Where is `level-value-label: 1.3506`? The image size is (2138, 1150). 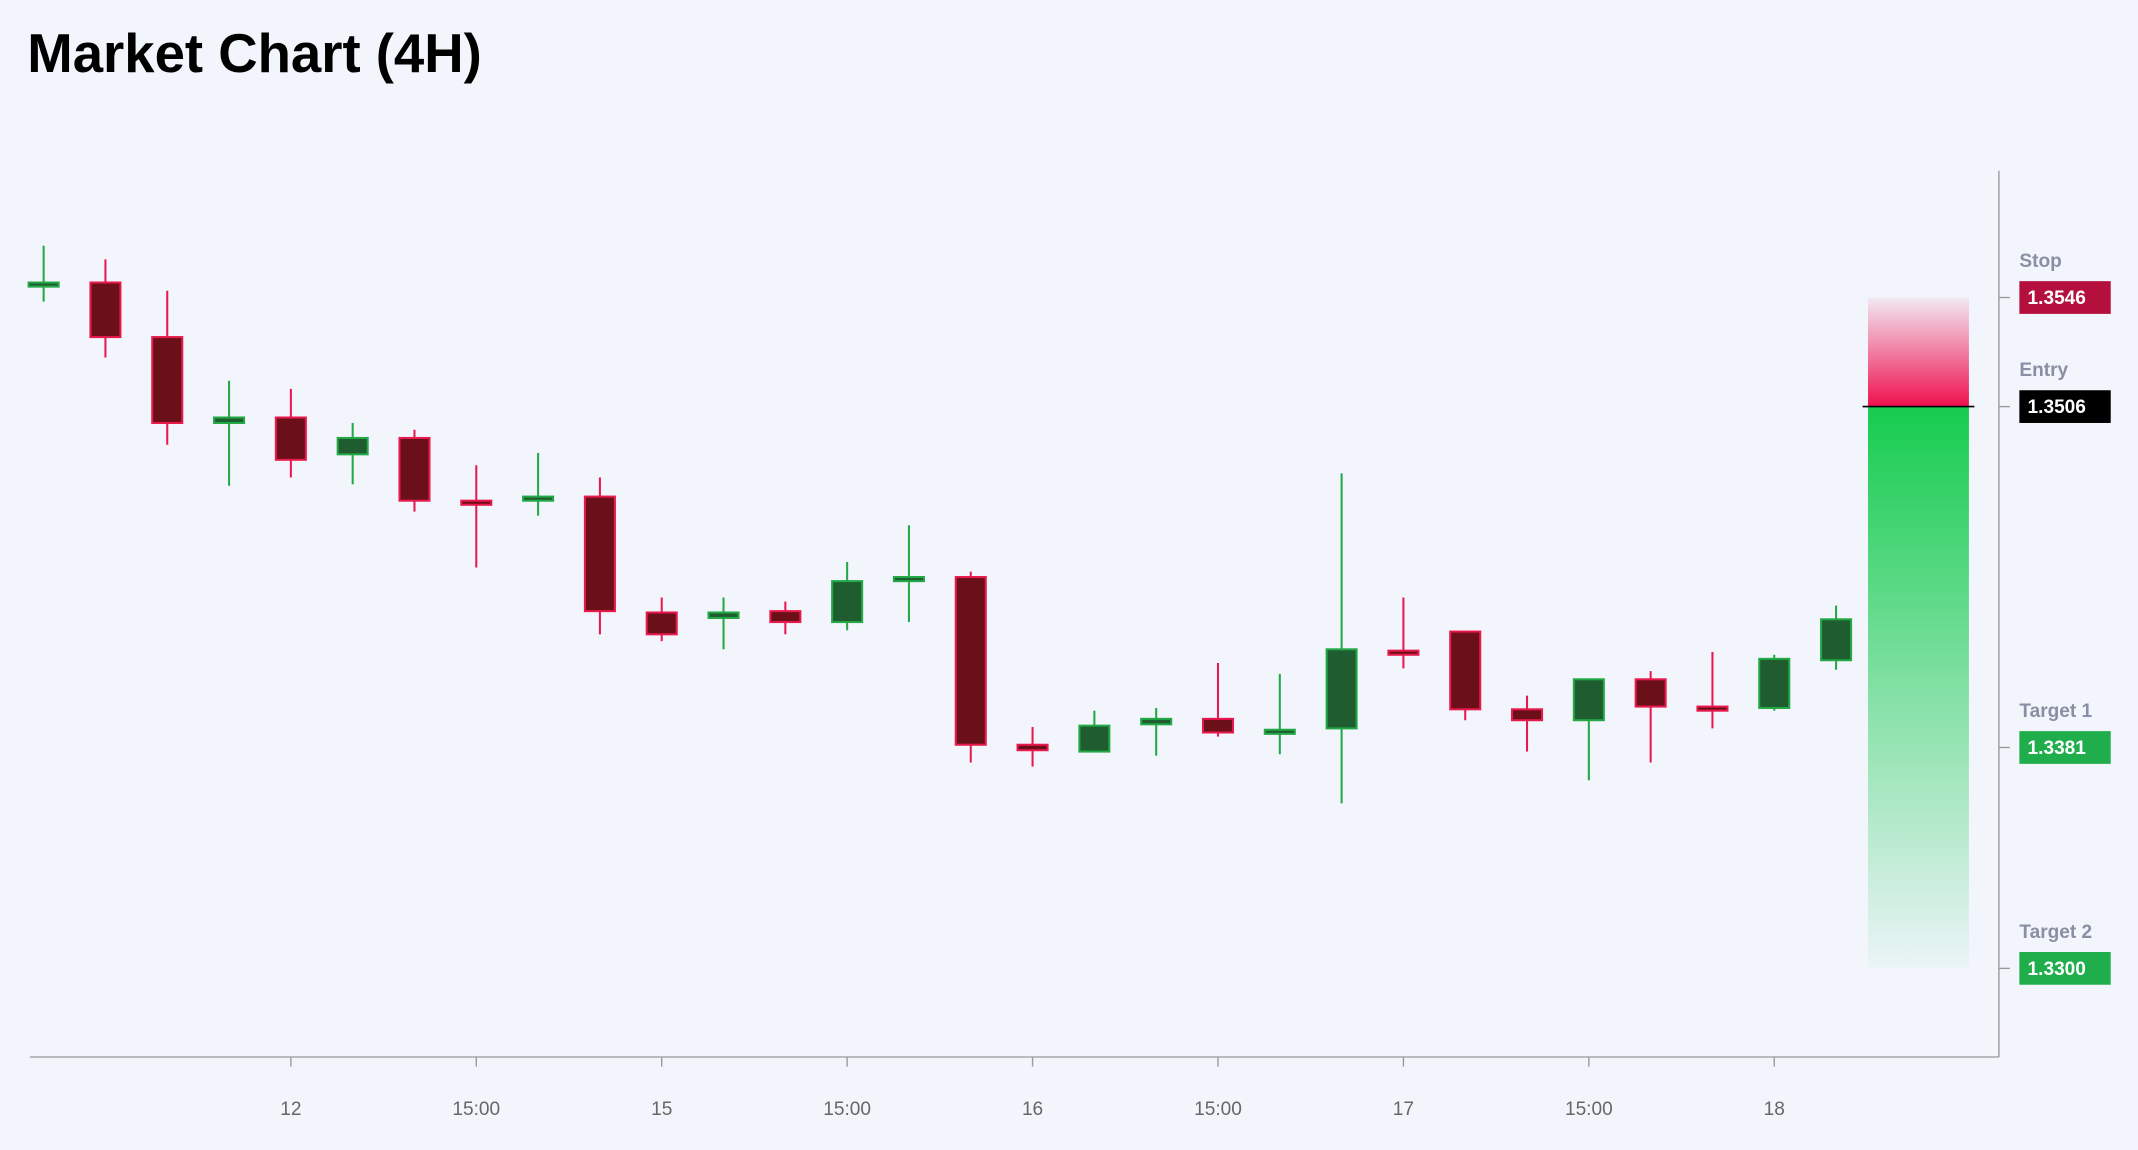 level-value-label: 1.3506 is located at coordinates (2057, 407).